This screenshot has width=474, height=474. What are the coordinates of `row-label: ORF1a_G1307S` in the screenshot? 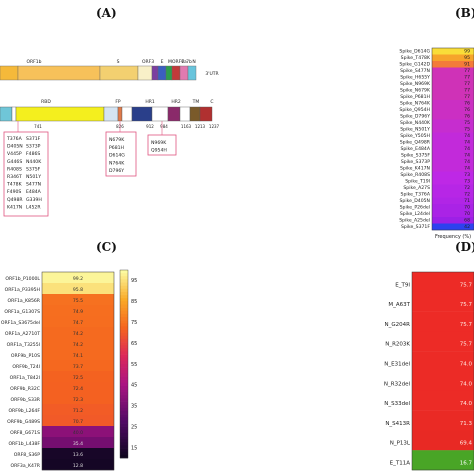 It's located at (22, 312).